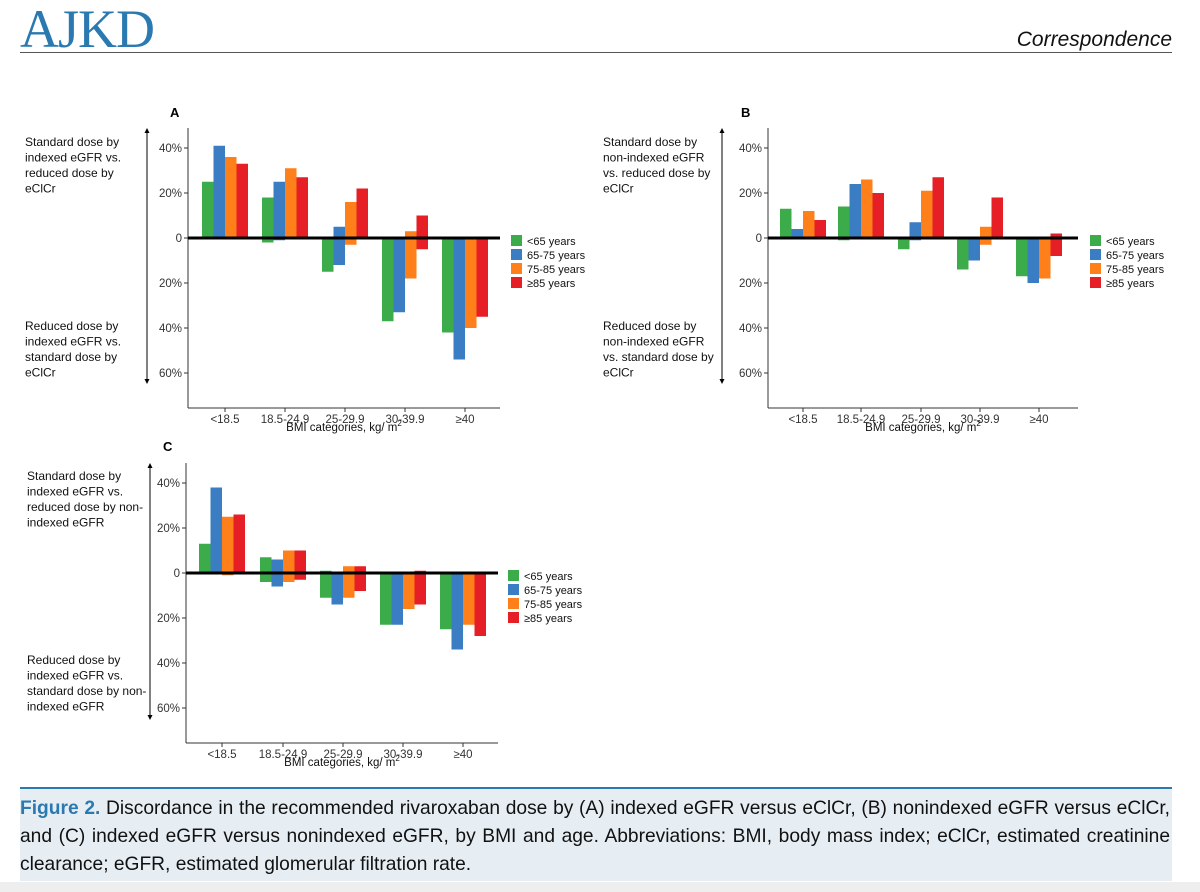 The width and height of the screenshot is (1200, 892). I want to click on bar-b-s3-c4-pos, so click(1056, 235).